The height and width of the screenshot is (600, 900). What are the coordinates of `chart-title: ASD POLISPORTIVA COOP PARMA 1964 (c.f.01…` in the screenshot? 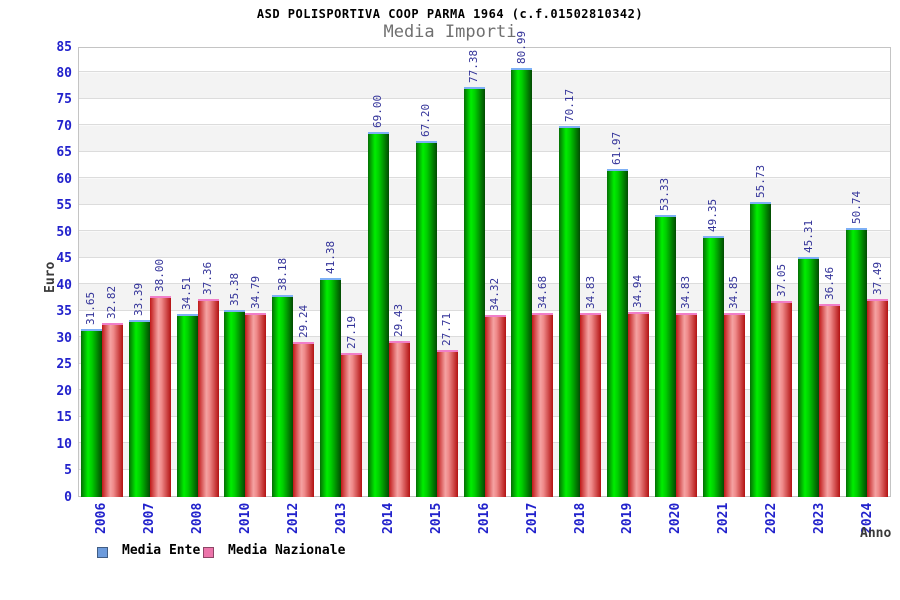 It's located at (450, 14).